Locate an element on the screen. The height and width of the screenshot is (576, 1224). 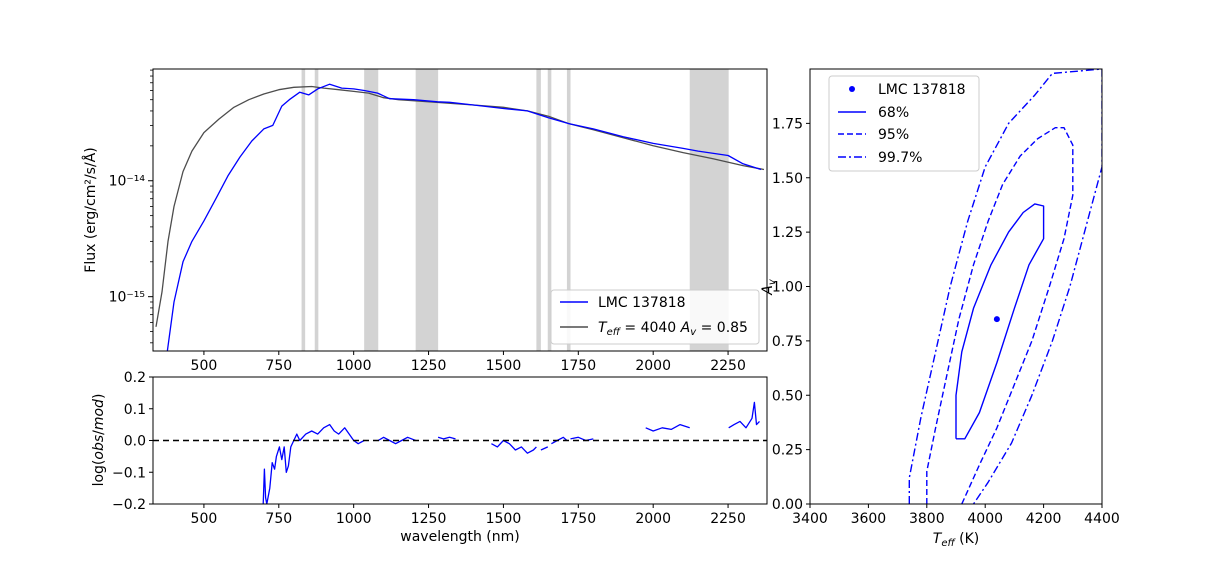
con-x-tick-label-3800: 3800 is located at coordinates (927, 519).